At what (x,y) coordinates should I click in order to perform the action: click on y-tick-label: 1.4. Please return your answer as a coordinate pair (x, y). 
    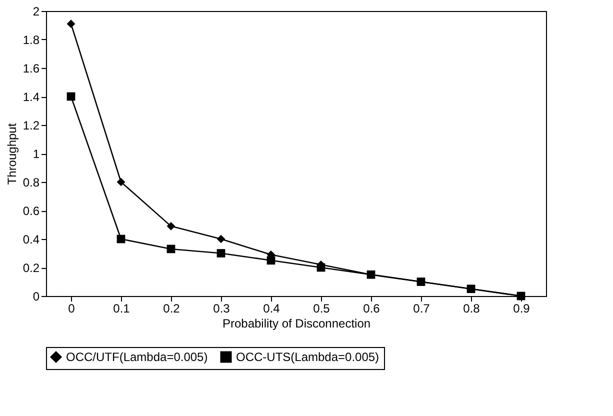
    Looking at the image, I should click on (31, 97).